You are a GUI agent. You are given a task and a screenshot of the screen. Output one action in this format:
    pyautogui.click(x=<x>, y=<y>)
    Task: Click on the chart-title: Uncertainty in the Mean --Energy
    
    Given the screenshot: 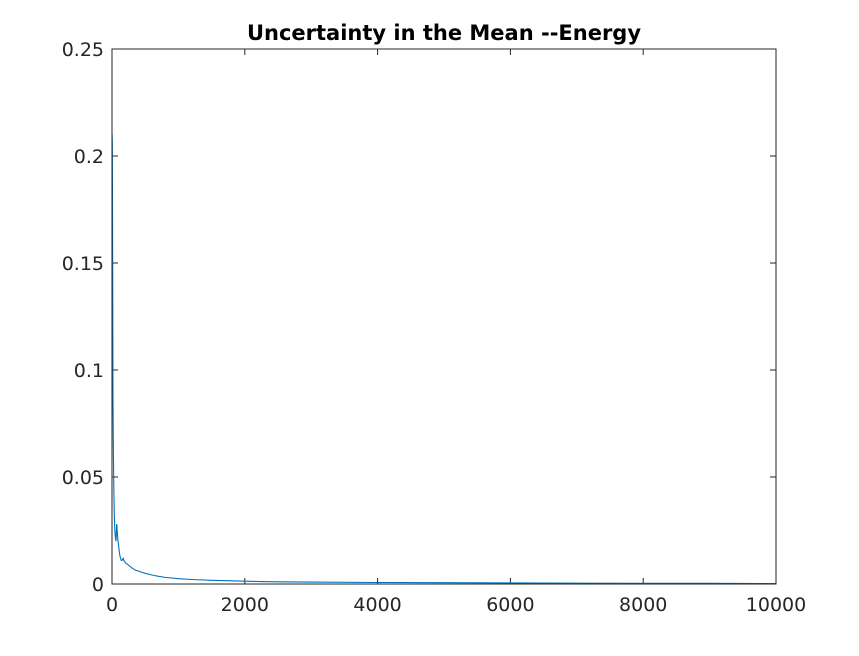 What is the action you would take?
    pyautogui.click(x=444, y=33)
    